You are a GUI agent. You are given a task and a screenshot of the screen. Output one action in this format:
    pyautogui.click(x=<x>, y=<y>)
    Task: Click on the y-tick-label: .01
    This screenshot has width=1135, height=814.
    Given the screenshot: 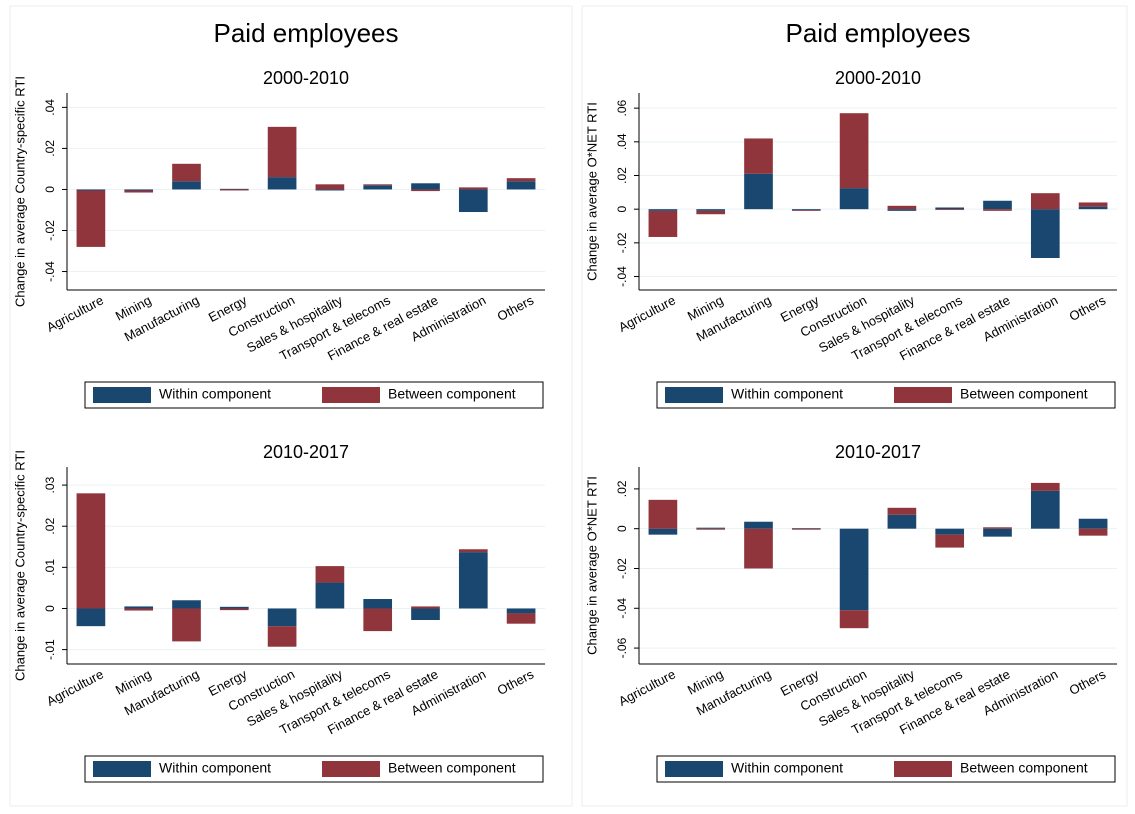 What is the action you would take?
    pyautogui.click(x=50, y=567)
    